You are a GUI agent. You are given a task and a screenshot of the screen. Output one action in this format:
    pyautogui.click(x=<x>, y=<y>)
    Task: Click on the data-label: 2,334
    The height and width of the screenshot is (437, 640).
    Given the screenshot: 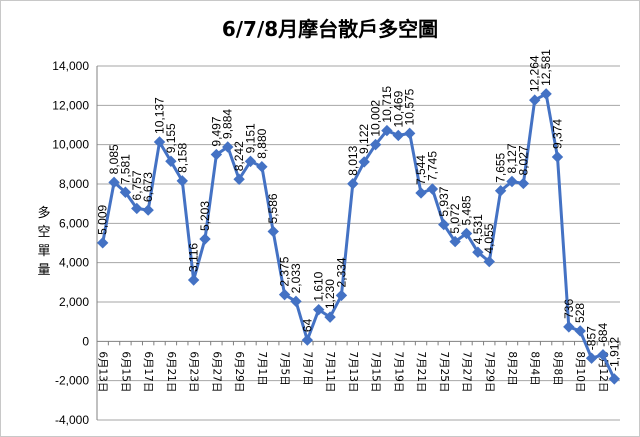 What is the action you would take?
    pyautogui.click(x=341, y=272)
    